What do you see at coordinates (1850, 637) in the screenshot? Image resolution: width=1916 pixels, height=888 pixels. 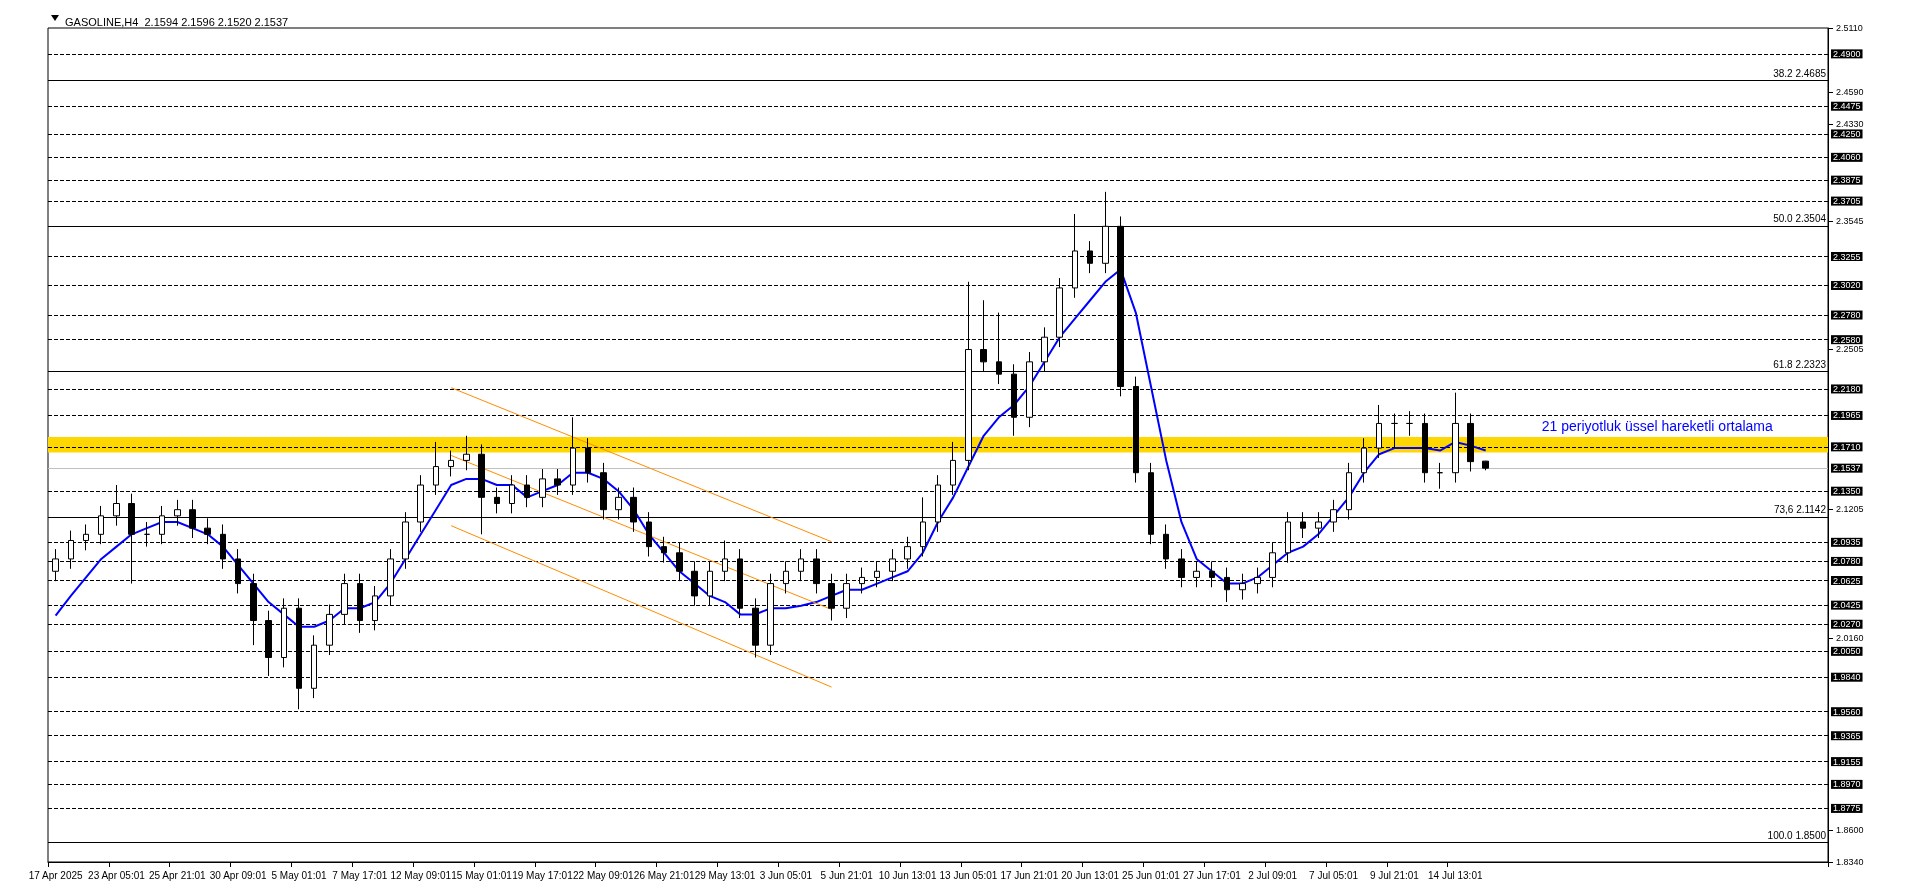 I see `y-tick-label: 2.0160` at bounding box center [1850, 637].